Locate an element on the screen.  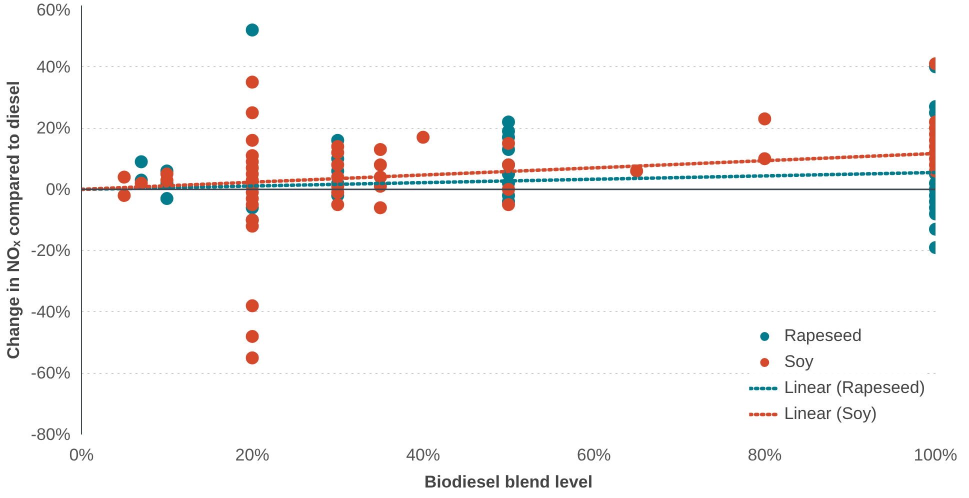
y-tick-label: -40% is located at coordinates (50, 312).